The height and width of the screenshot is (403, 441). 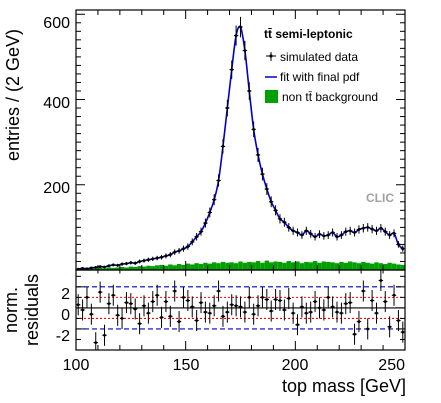 What do you see at coordinates (56, 103) in the screenshot?
I see `main-ytick-label-400: 400` at bounding box center [56, 103].